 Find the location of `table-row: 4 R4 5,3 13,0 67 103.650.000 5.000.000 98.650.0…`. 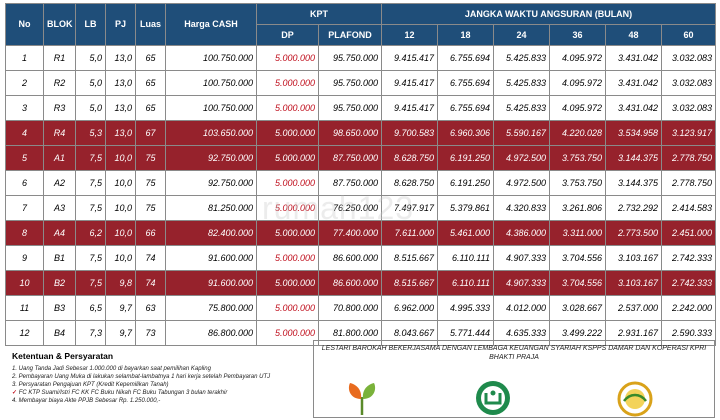

table-row: 4 R4 5,3 13,0 67 103.650.000 5.000.000 98.650.0… is located at coordinates (361, 133).